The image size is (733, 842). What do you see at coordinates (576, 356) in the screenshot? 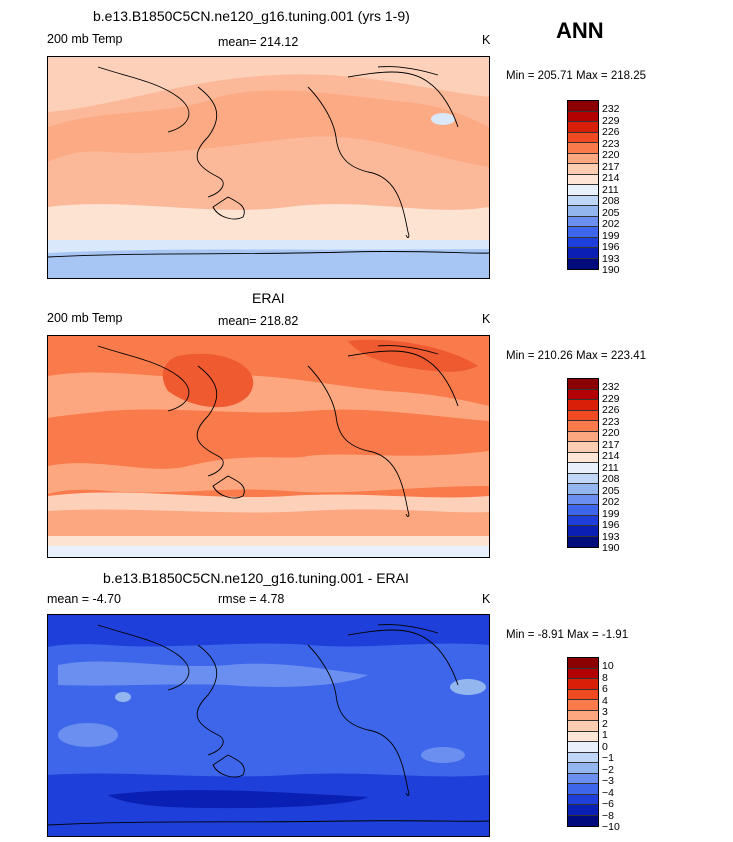
I see `panel-2-minmax: Min = 210.26 Max = 223.41` at bounding box center [576, 356].